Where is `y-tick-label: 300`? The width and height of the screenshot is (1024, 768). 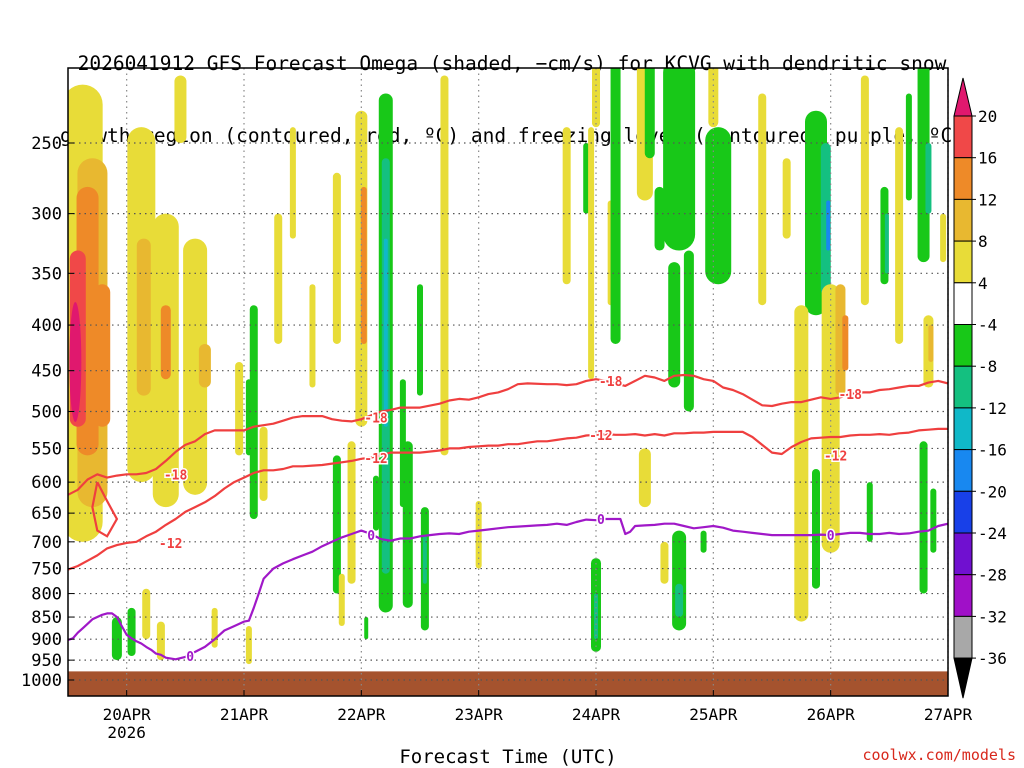
y-tick-label: 300 is located at coordinates (46, 215).